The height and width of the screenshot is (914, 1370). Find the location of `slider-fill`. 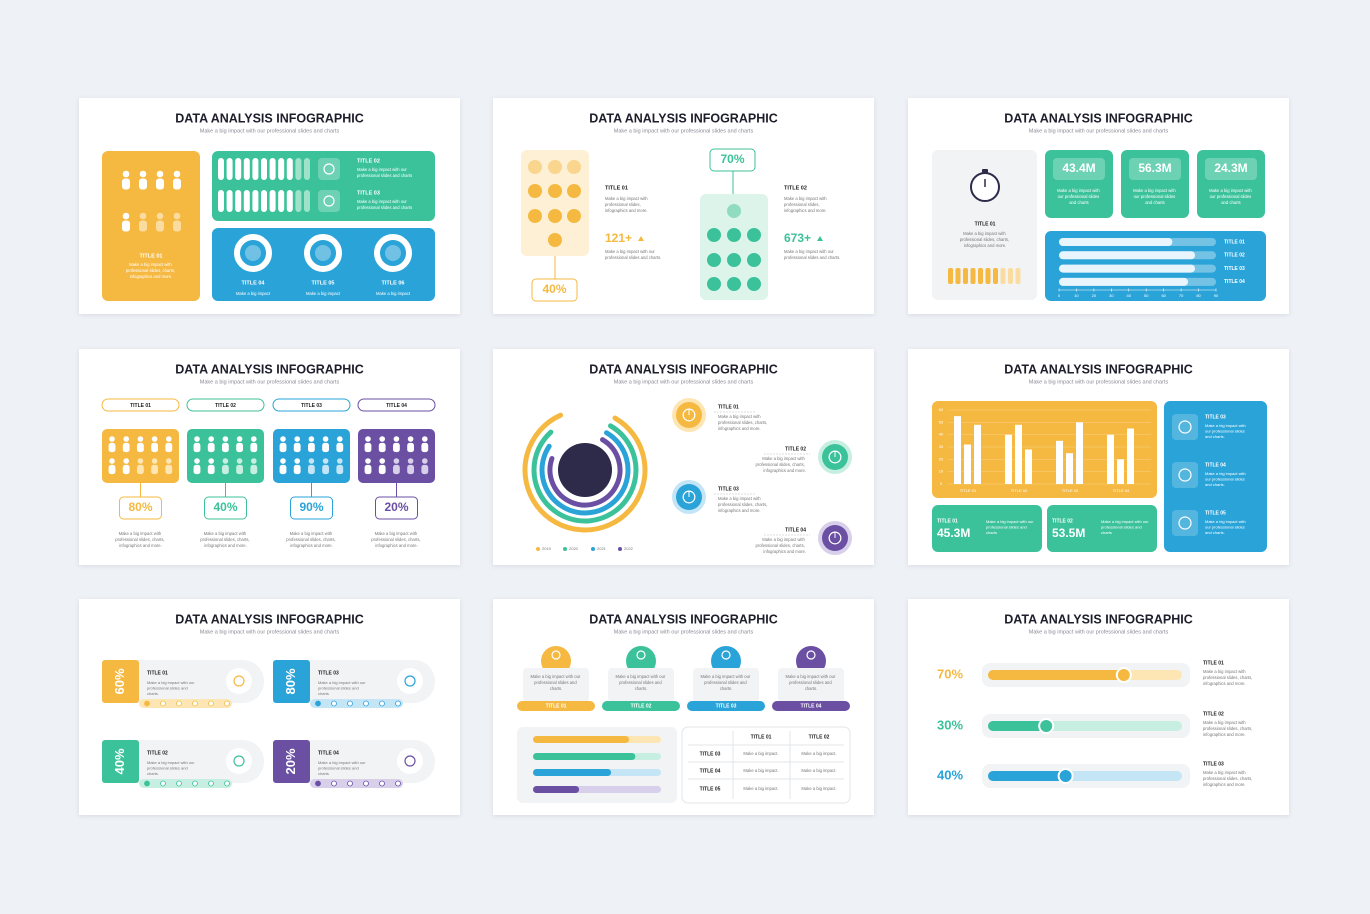

slider-fill is located at coordinates (1027, 776).